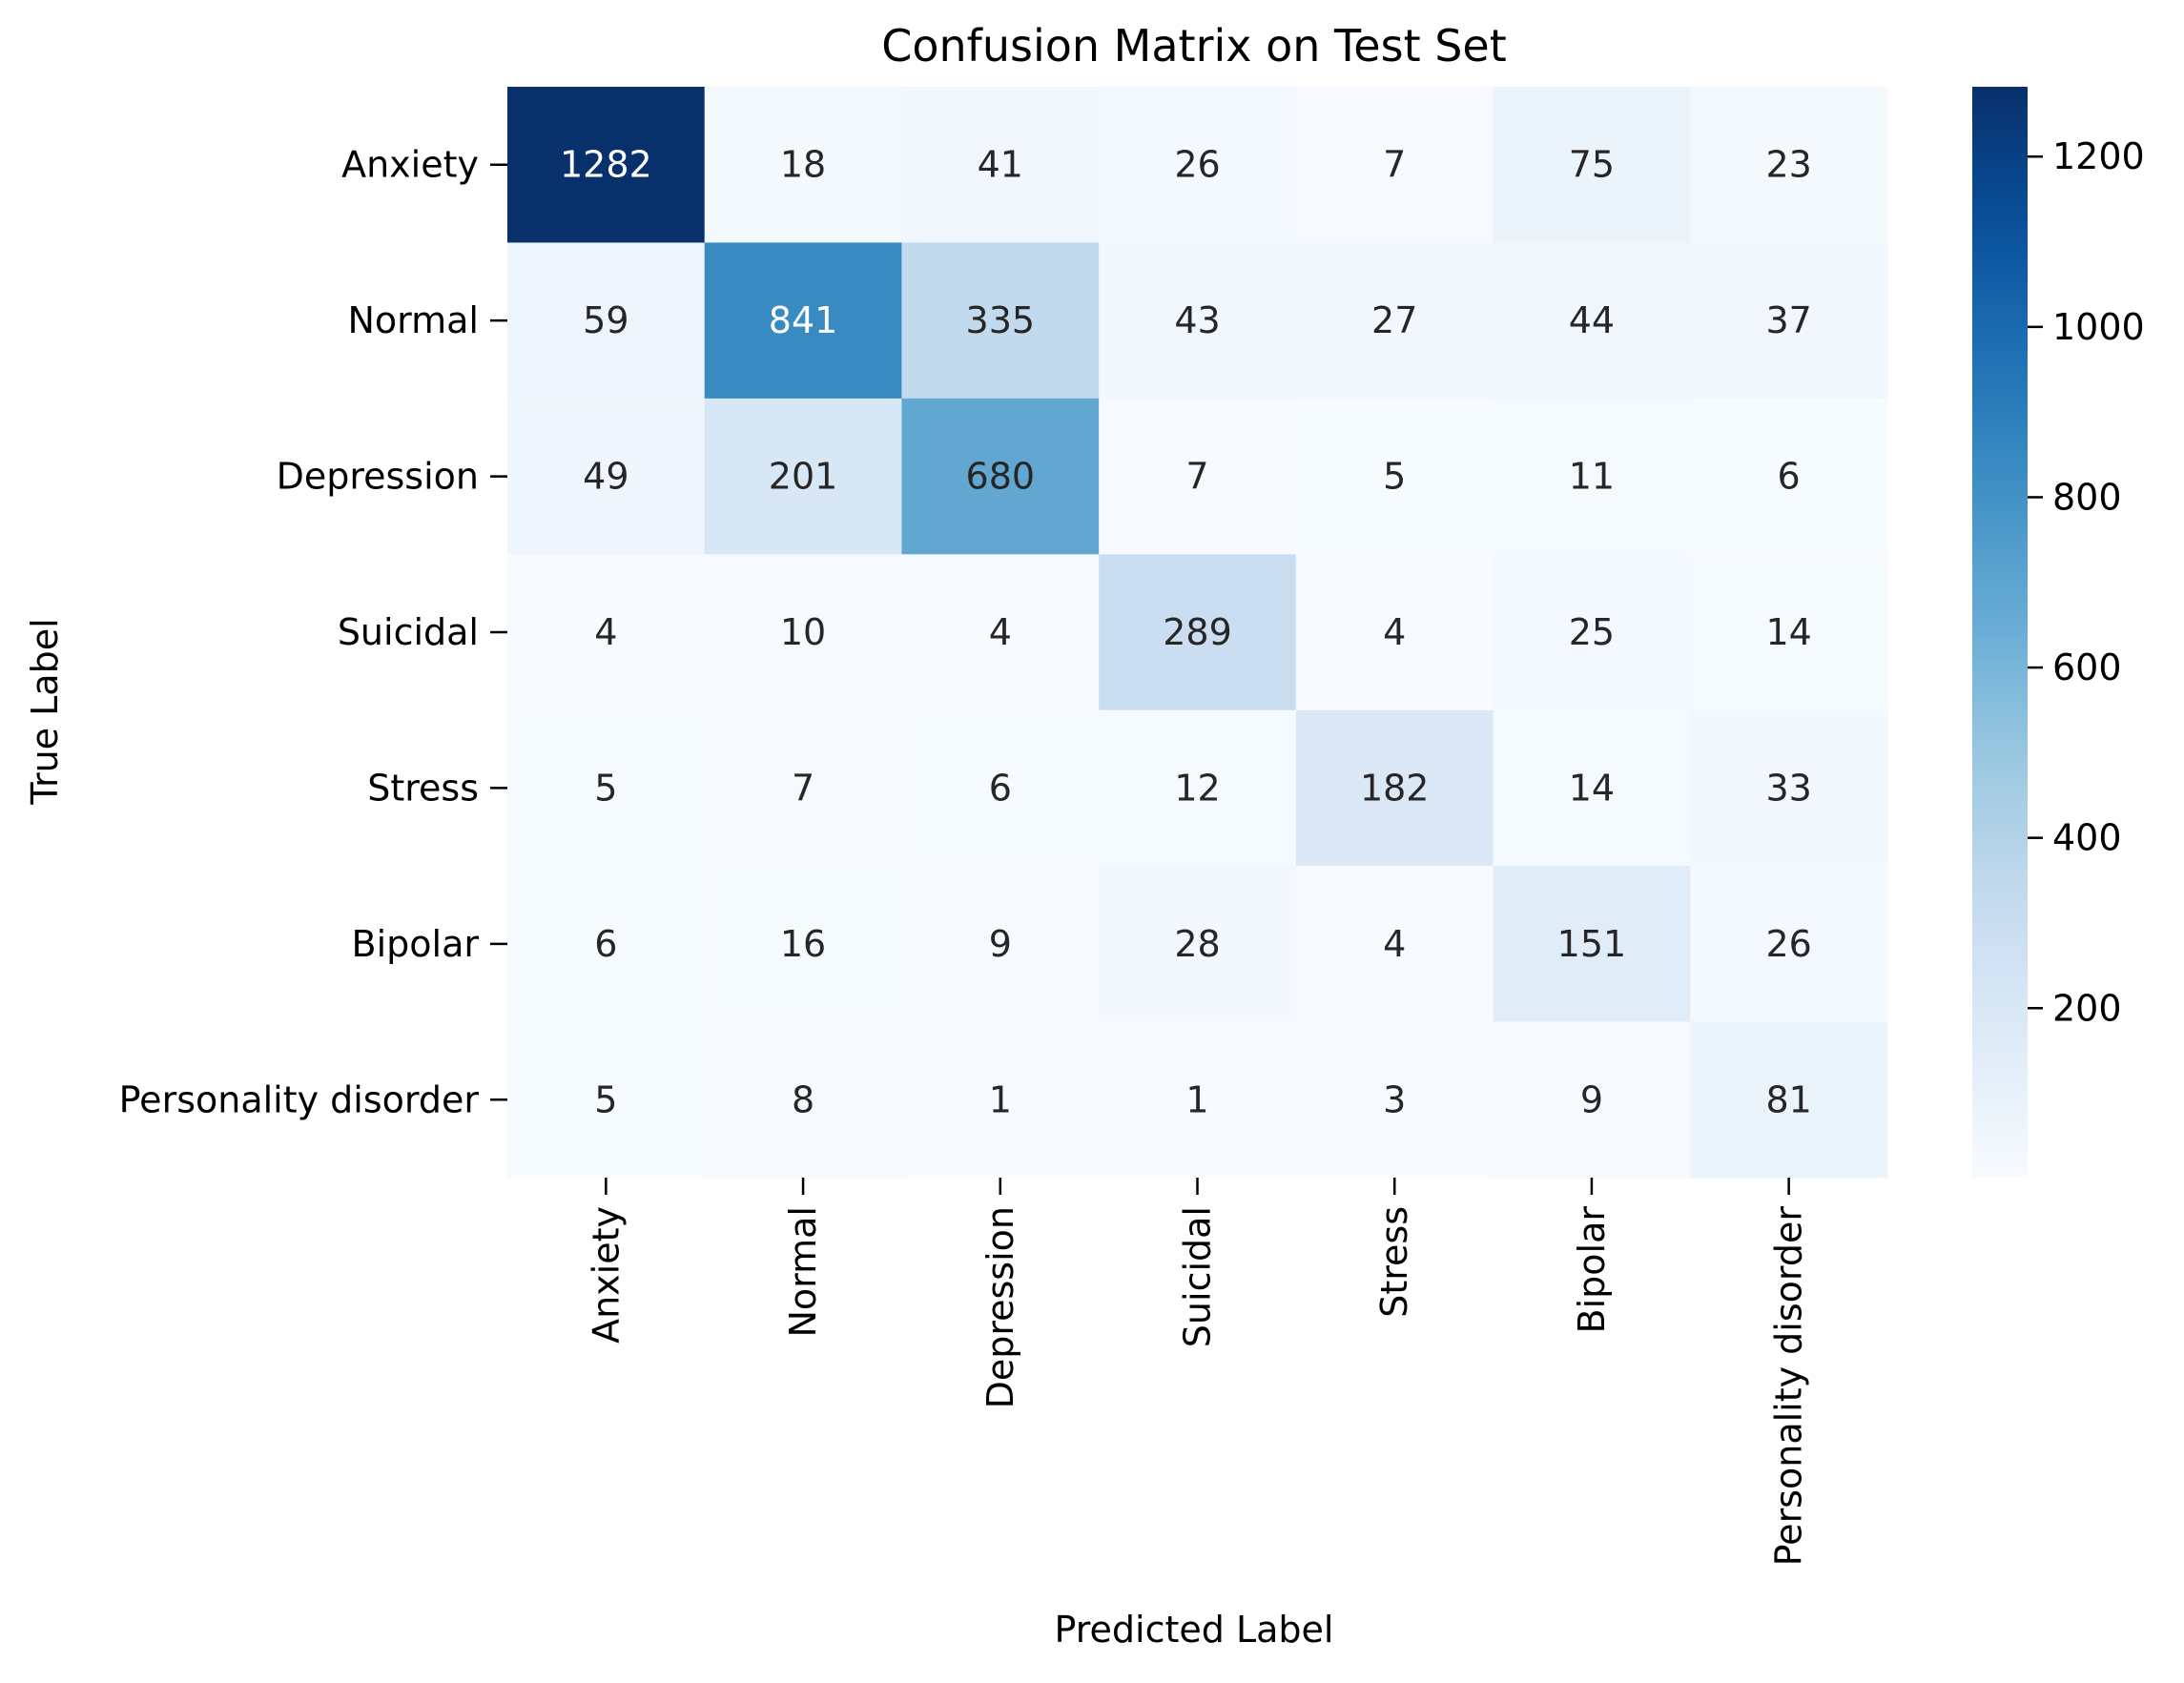 This screenshot has width=2184, height=1683. Describe the element at coordinates (2087, 838) in the screenshot. I see `colorbar-tick-label: 400` at that location.